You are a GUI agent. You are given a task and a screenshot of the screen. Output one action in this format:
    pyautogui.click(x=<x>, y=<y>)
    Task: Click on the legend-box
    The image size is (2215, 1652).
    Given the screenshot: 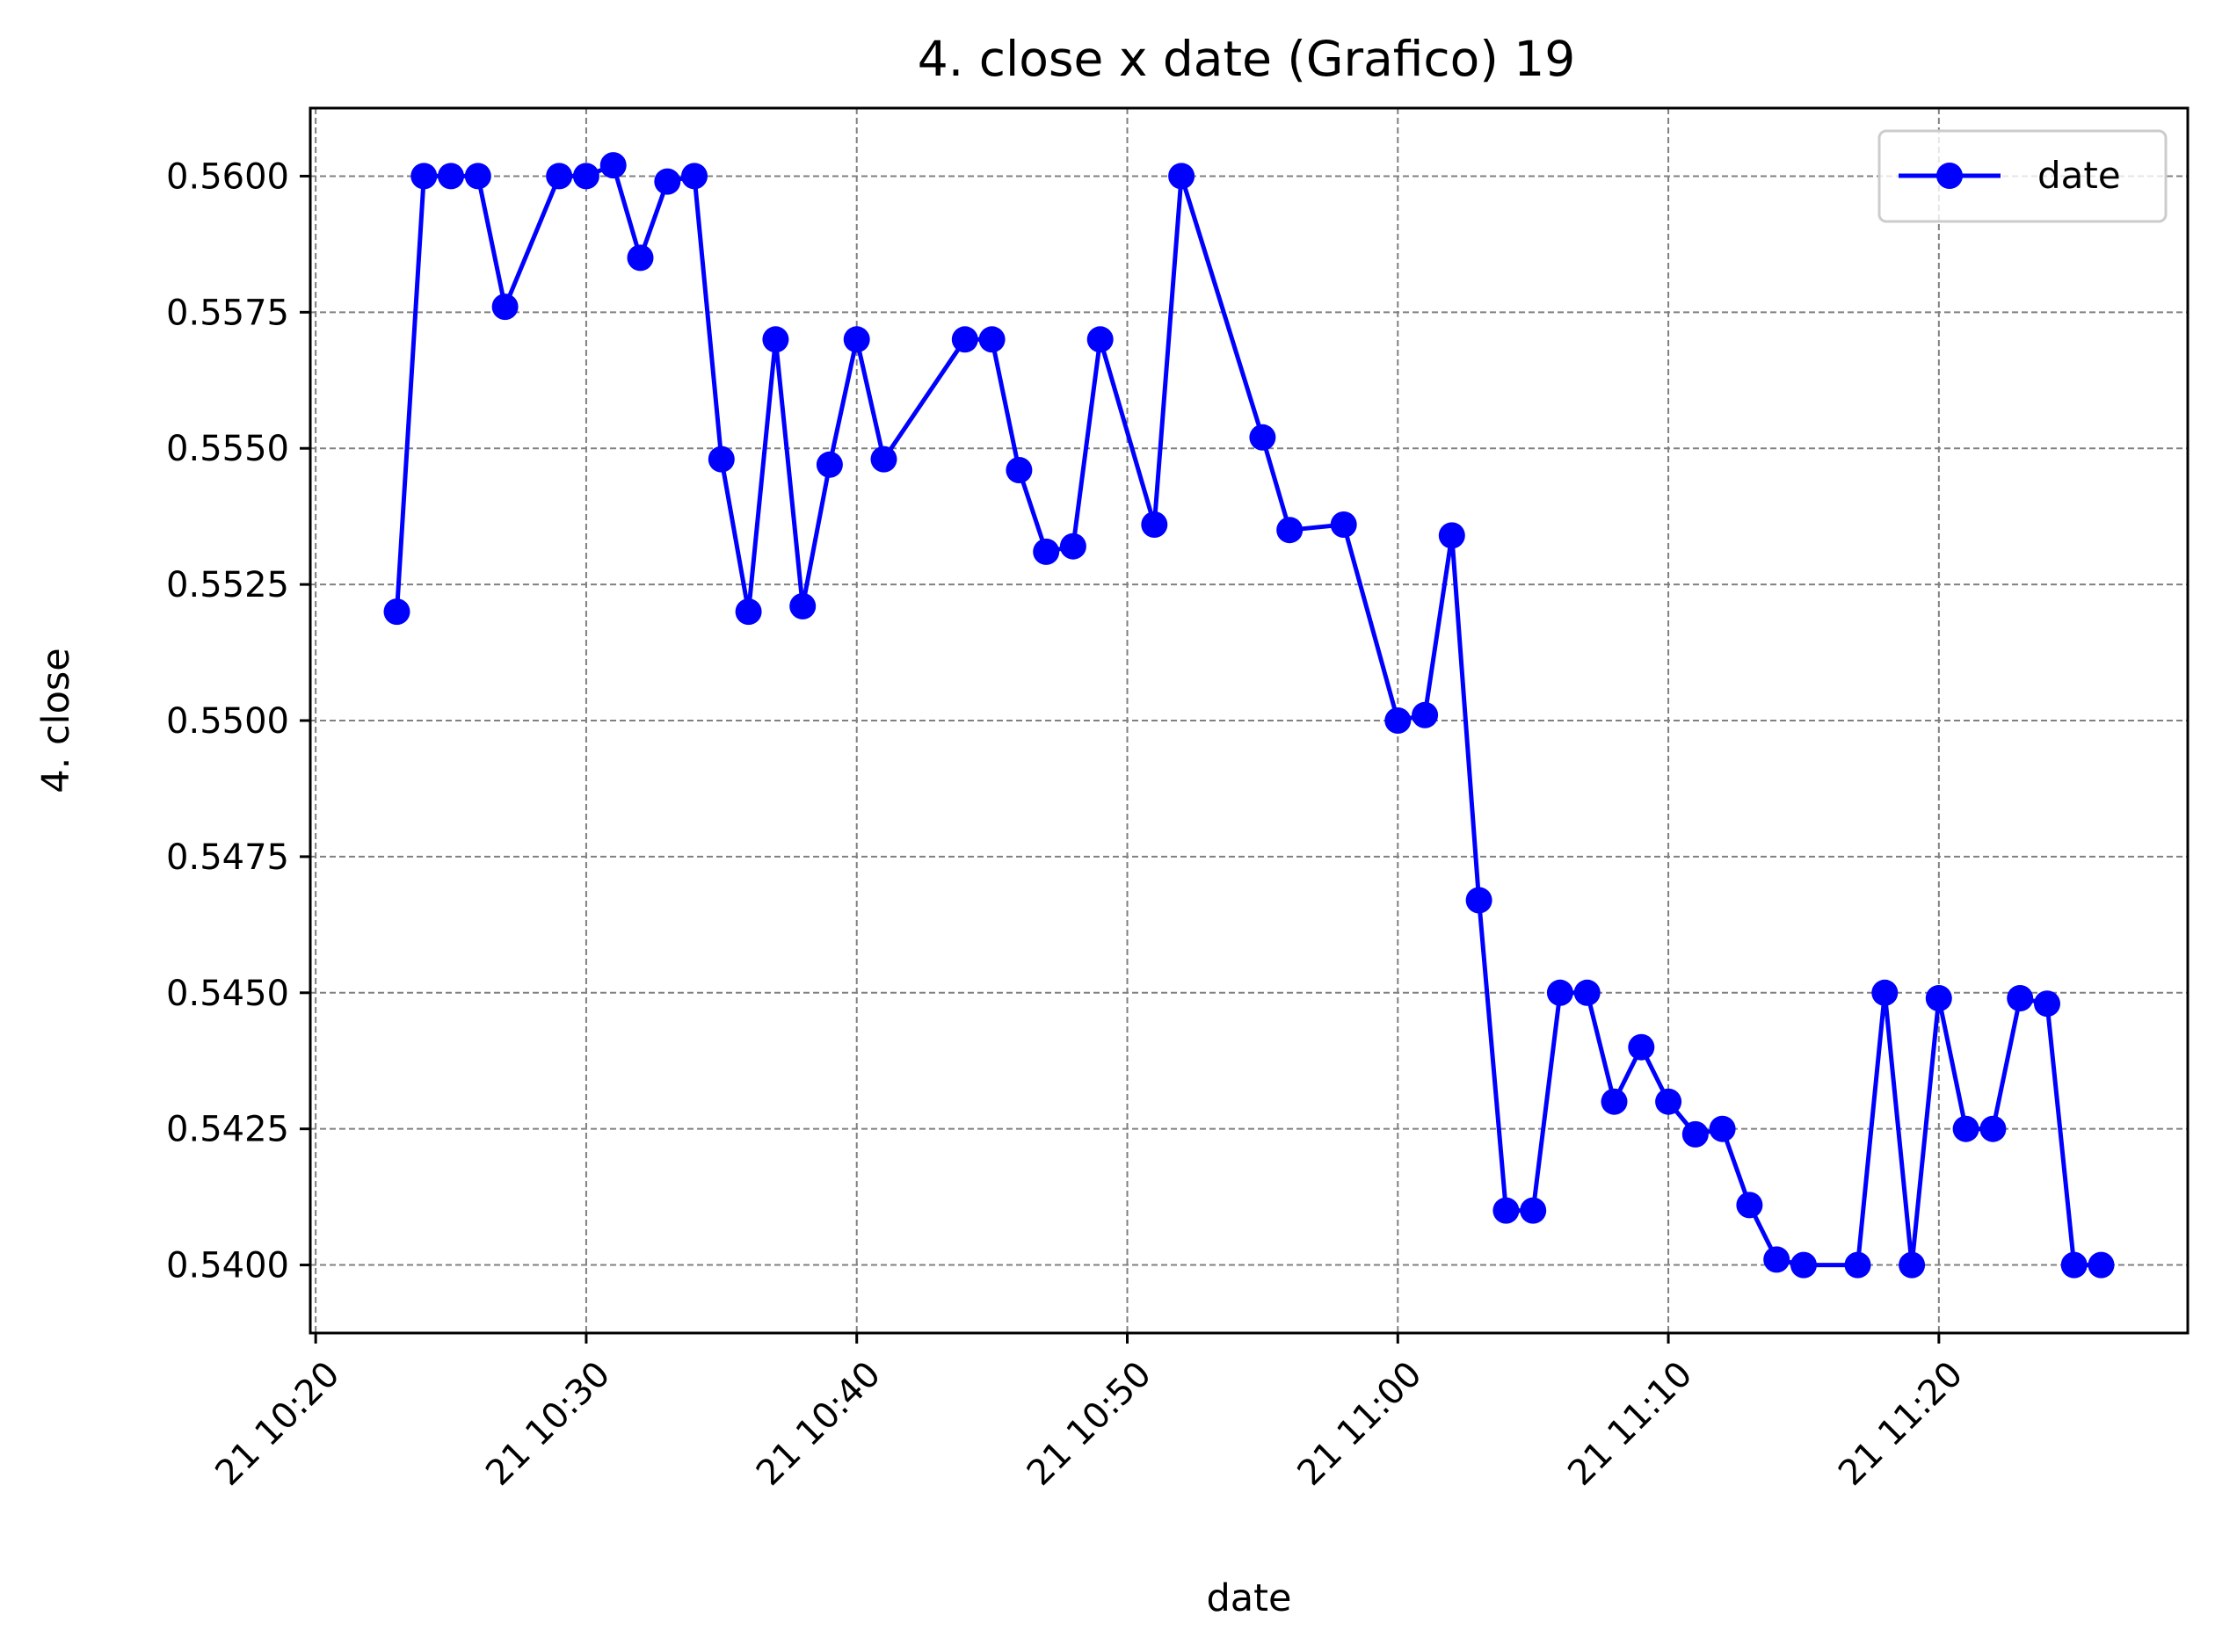 What is the action you would take?
    pyautogui.click(x=2022, y=176)
    